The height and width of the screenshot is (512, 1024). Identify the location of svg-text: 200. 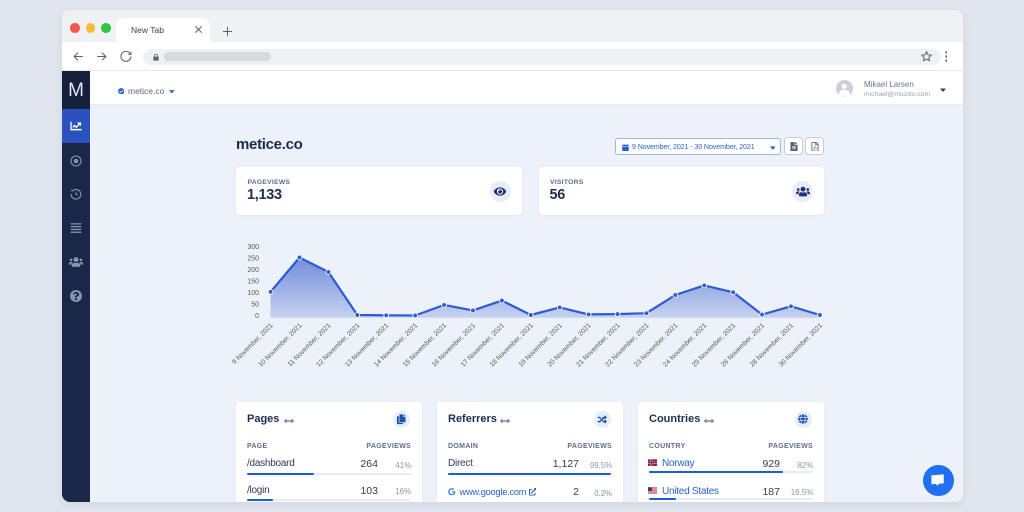
(253, 270).